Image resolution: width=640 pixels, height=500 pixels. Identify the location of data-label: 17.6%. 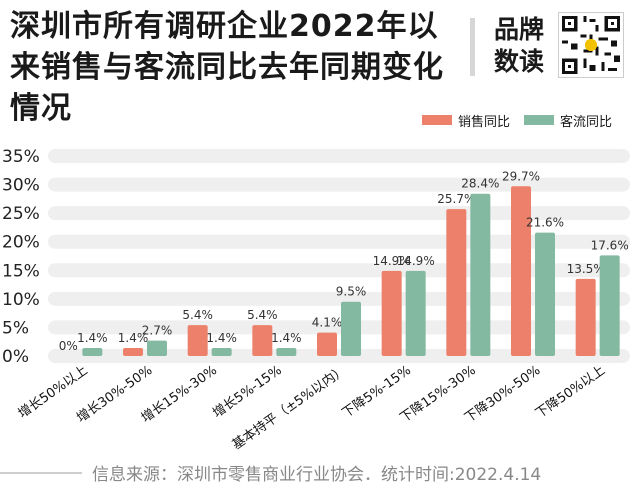
(610, 245).